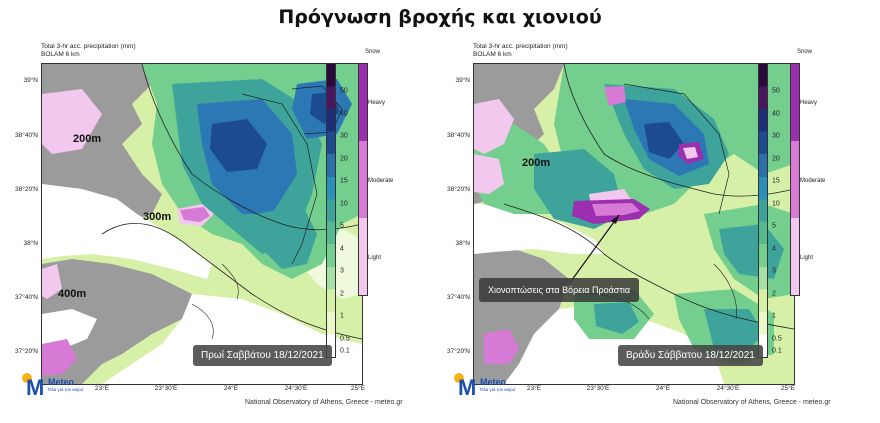  What do you see at coordinates (559, 290) in the screenshot?
I see `snow-callout: Χιονοπτώσεις στα Βόρεια Προάστια` at bounding box center [559, 290].